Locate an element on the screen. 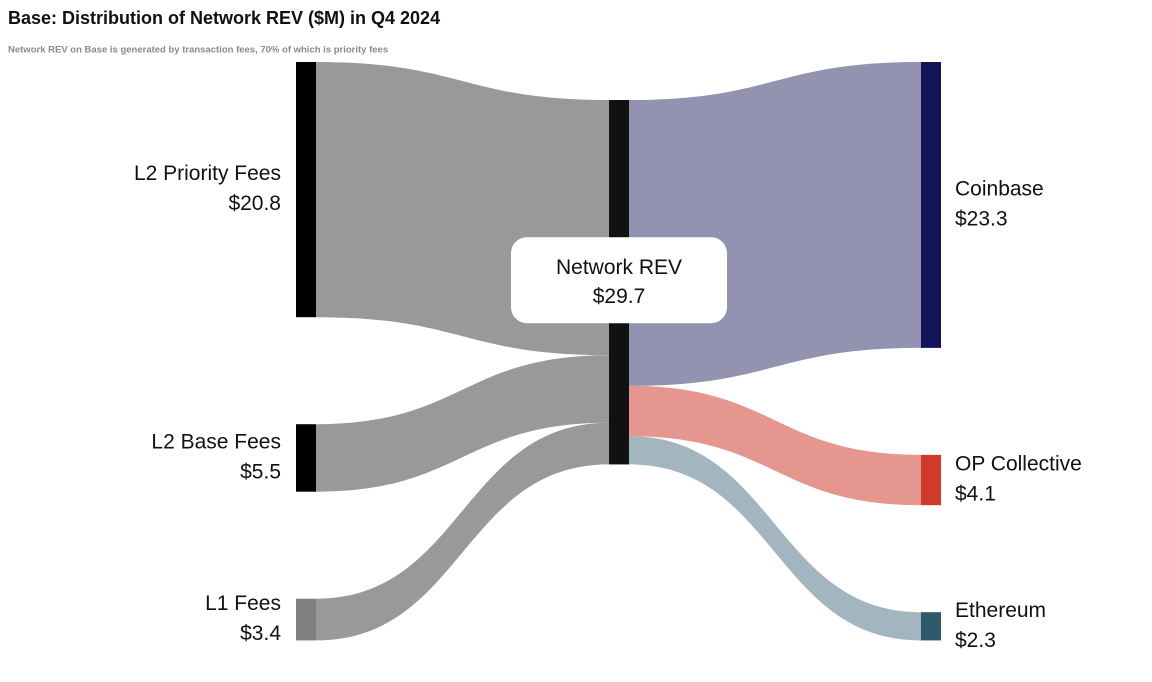 The width and height of the screenshot is (1152, 682). node-value: $5.5 is located at coordinates (260, 472).